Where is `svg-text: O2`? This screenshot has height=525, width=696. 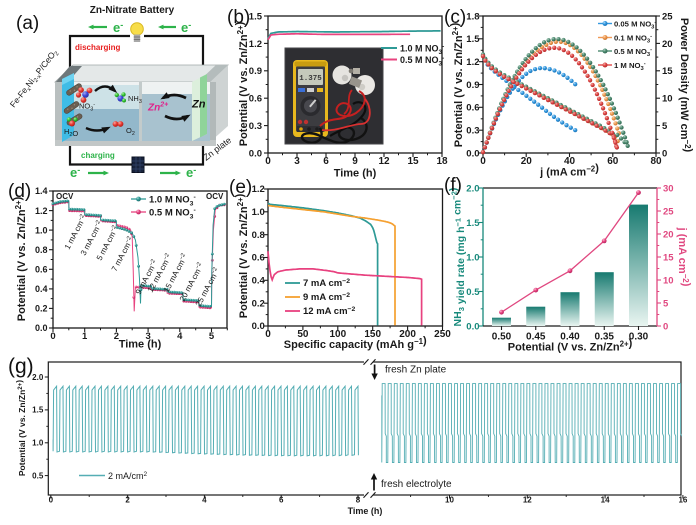
svg-text: O2 is located at coordinates (130, 131).